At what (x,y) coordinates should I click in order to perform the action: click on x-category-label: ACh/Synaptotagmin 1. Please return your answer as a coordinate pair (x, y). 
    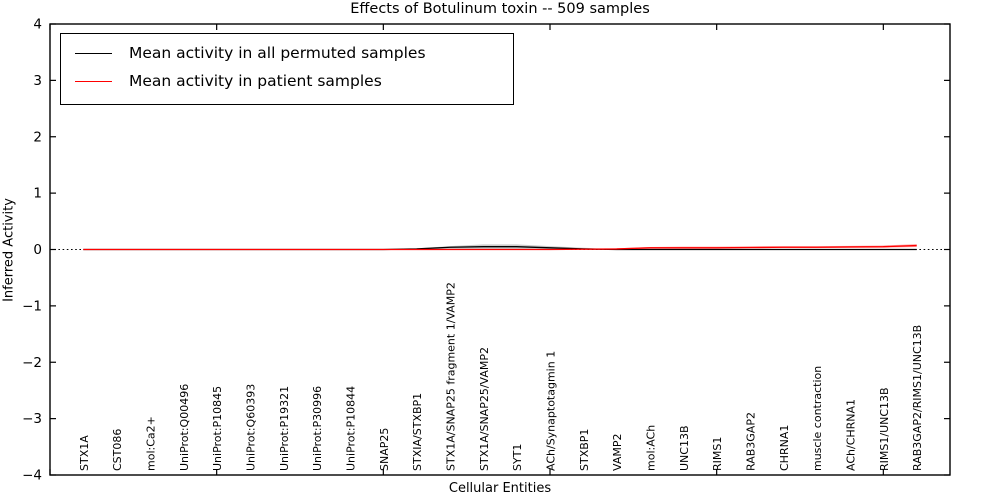
    Looking at the image, I should click on (551, 411).